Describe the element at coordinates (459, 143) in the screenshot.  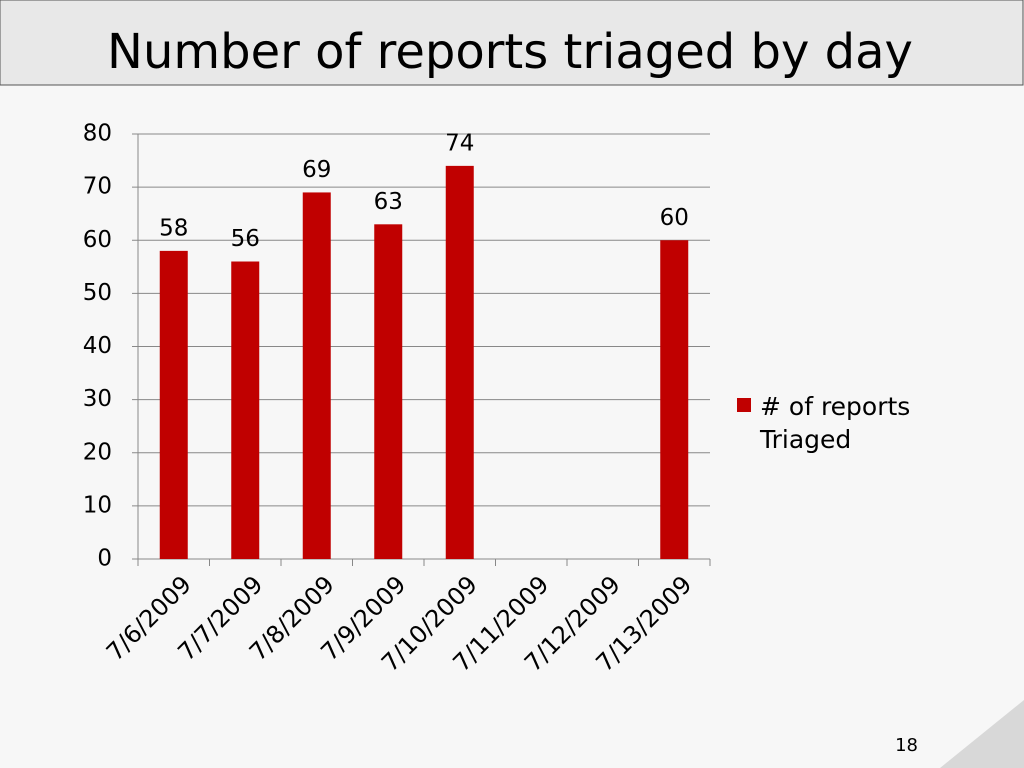
I see `value-label: 74` at that location.